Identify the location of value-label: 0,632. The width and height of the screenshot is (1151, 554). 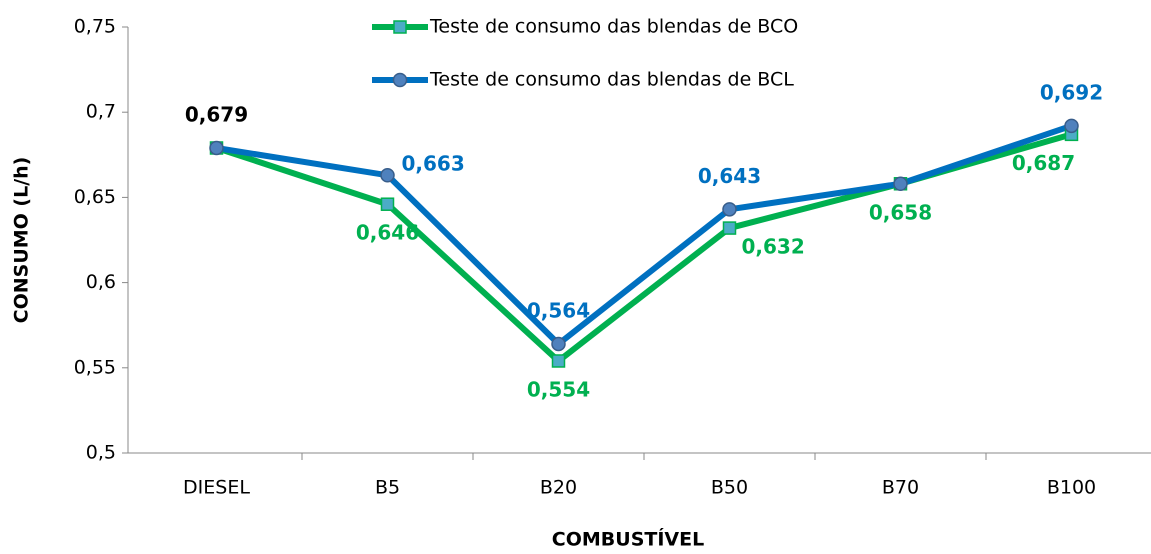
(773, 247).